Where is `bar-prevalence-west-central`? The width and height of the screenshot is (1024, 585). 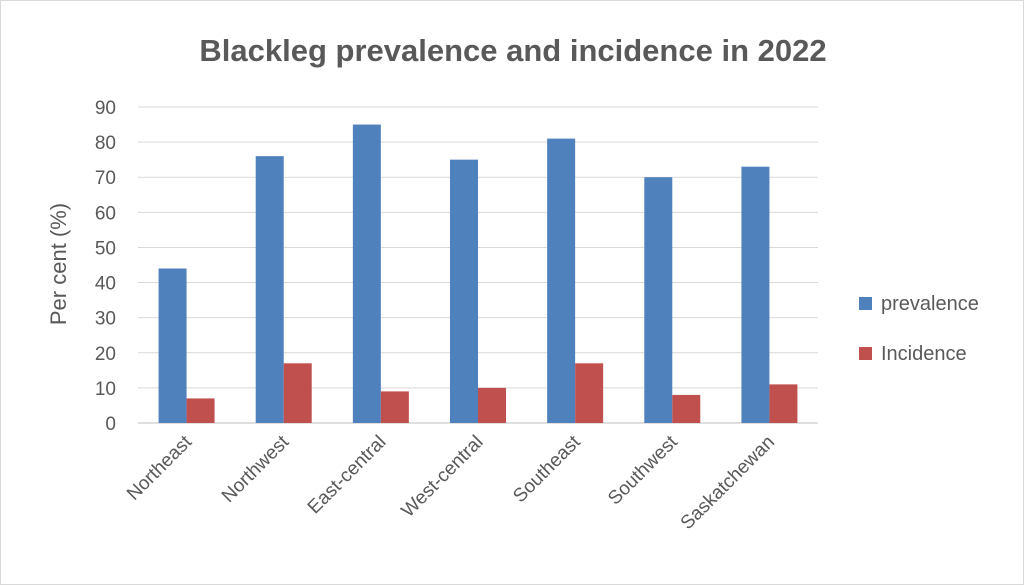 bar-prevalence-west-central is located at coordinates (464, 291).